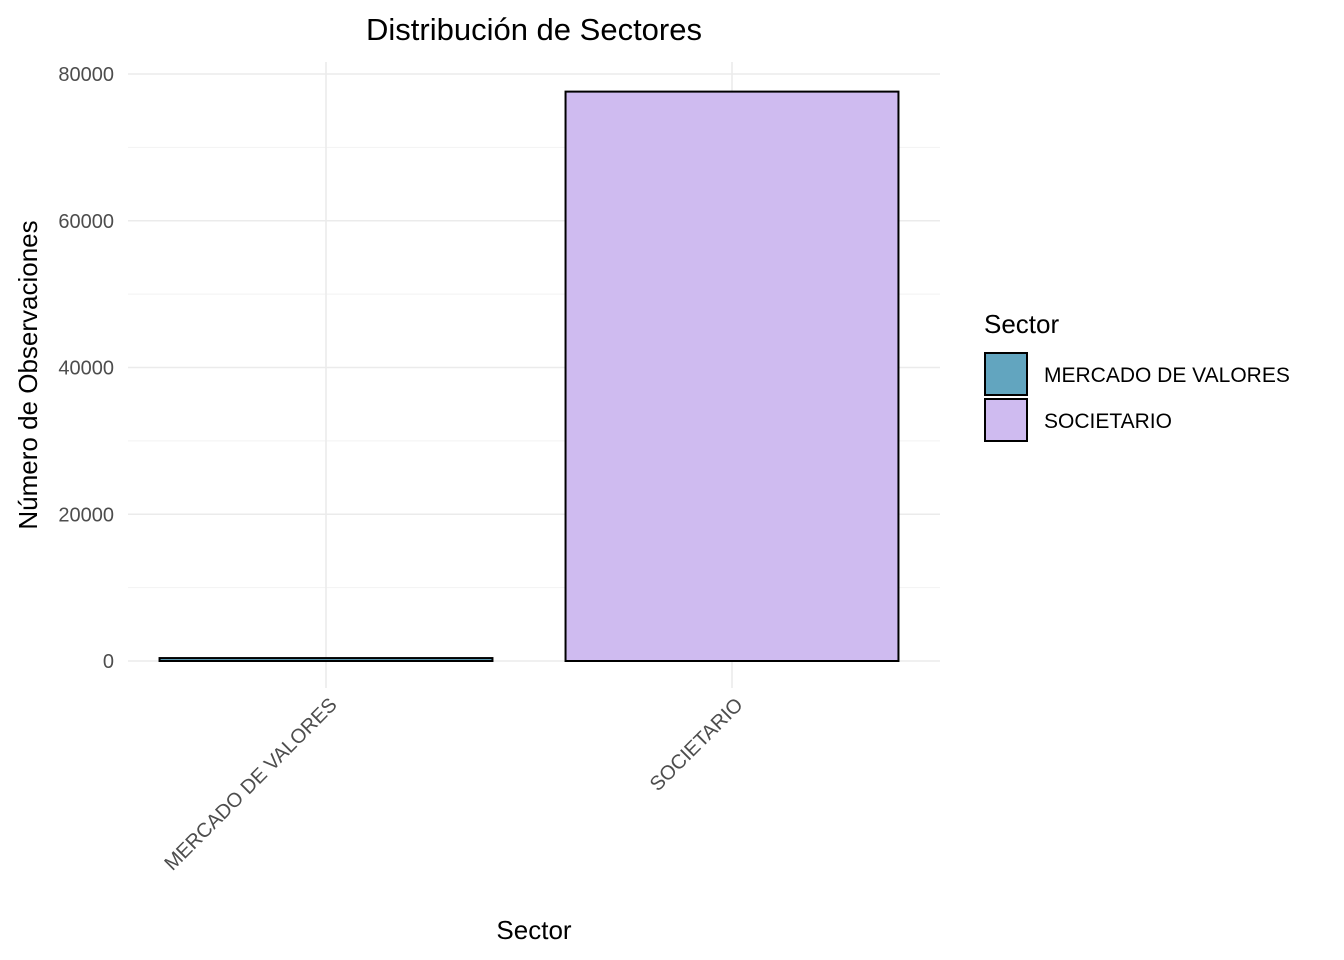  I want to click on y-tick-label: 40000, so click(86, 369).